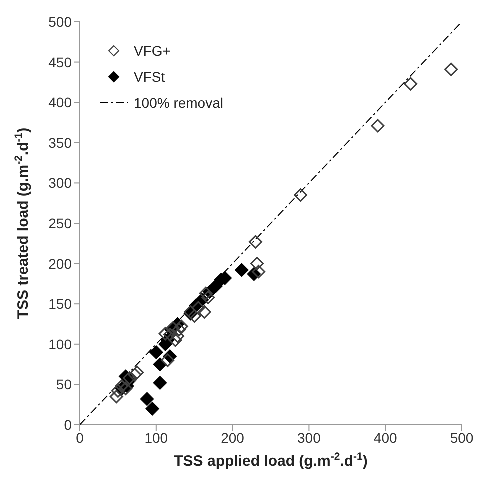  I want to click on x-tick-label: 400, so click(386, 438).